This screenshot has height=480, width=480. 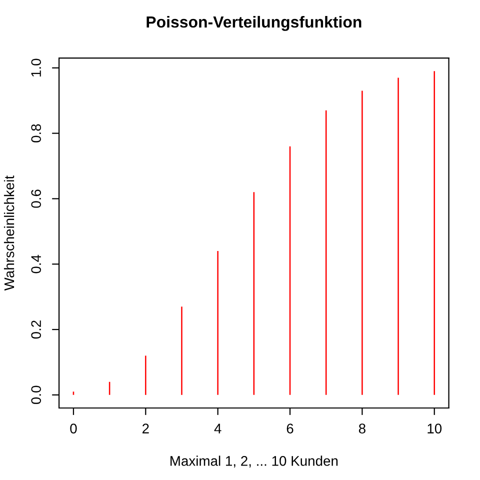 I want to click on x-tick-label: 4, so click(x=218, y=429).